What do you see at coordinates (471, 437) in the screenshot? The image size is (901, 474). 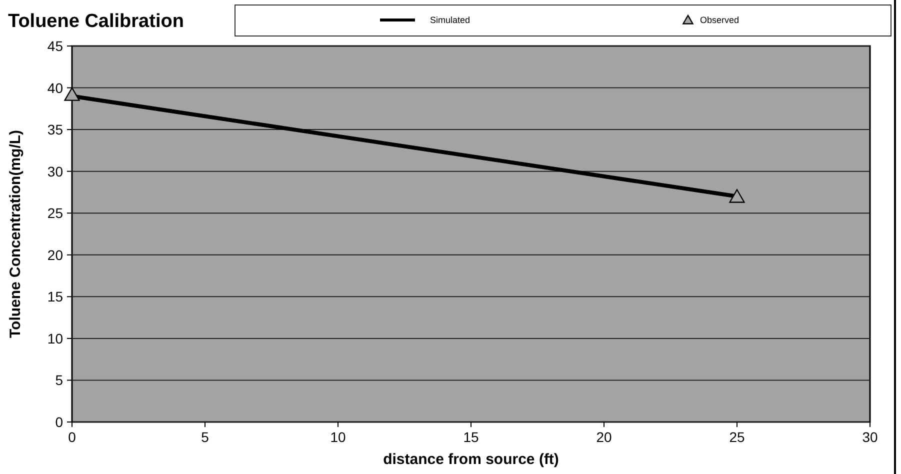 I see `x-tick-label: 15` at bounding box center [471, 437].